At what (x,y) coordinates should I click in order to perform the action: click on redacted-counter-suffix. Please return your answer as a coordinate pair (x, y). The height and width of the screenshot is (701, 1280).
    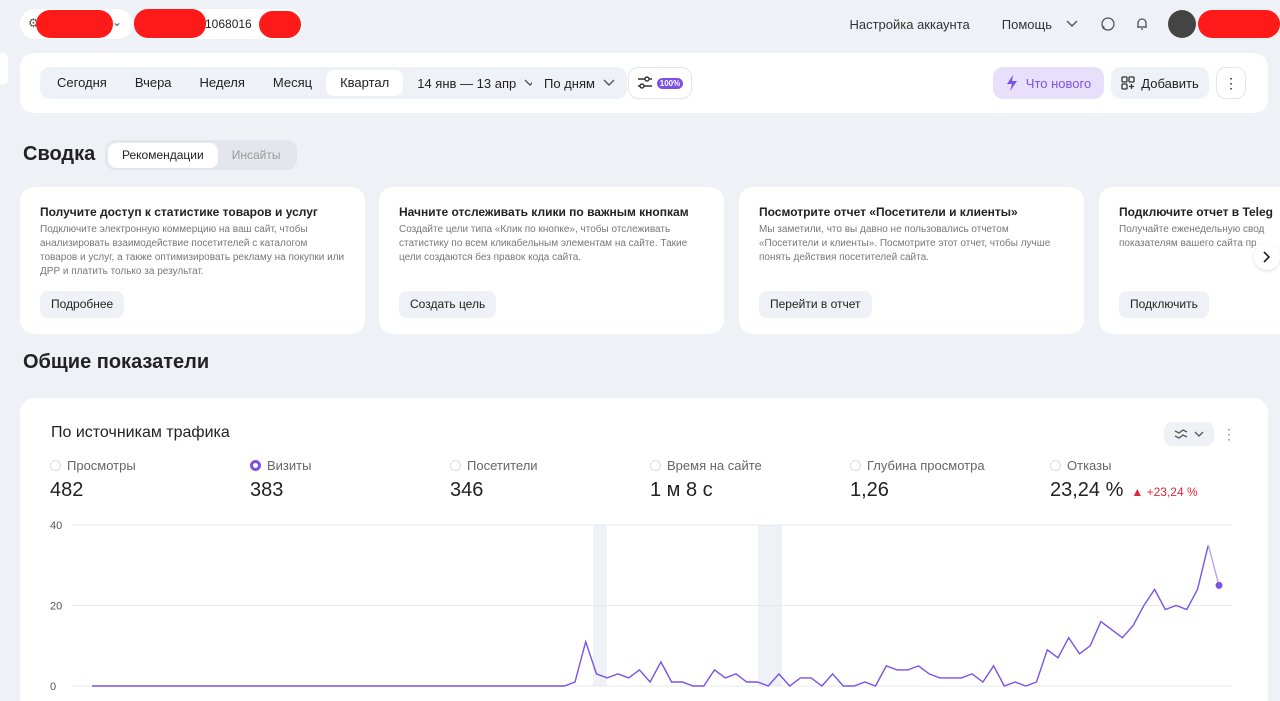
    Looking at the image, I should click on (280, 24).